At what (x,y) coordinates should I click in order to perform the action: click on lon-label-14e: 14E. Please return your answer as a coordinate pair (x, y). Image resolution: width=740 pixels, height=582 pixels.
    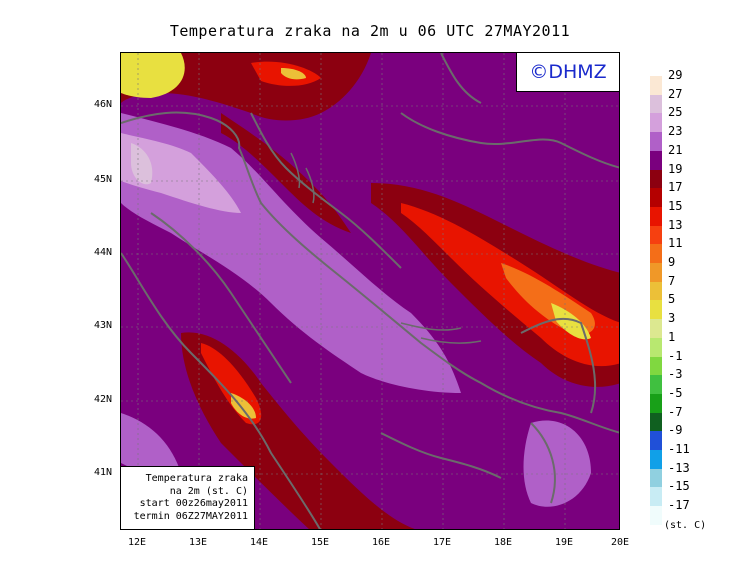
    Looking at the image, I should click on (259, 542).